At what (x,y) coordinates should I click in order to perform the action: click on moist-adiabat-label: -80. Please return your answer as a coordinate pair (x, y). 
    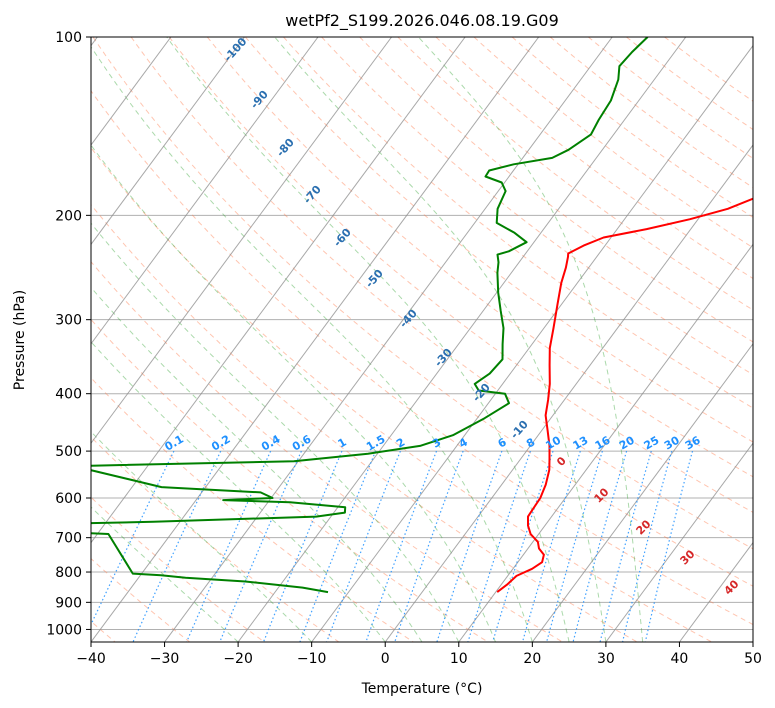
    Looking at the image, I should click on (285, 148).